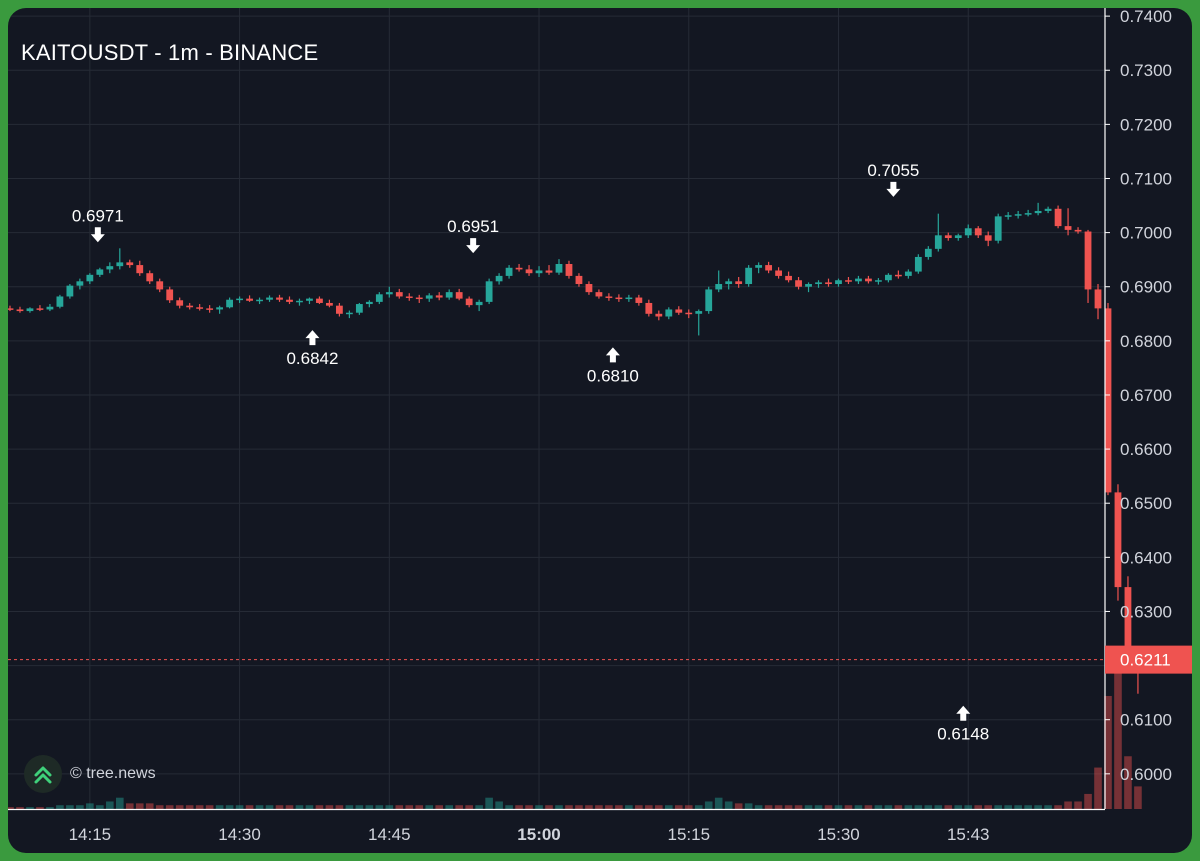 This screenshot has height=861, width=1200. I want to click on annotation-label: 0.6842, so click(312, 358).